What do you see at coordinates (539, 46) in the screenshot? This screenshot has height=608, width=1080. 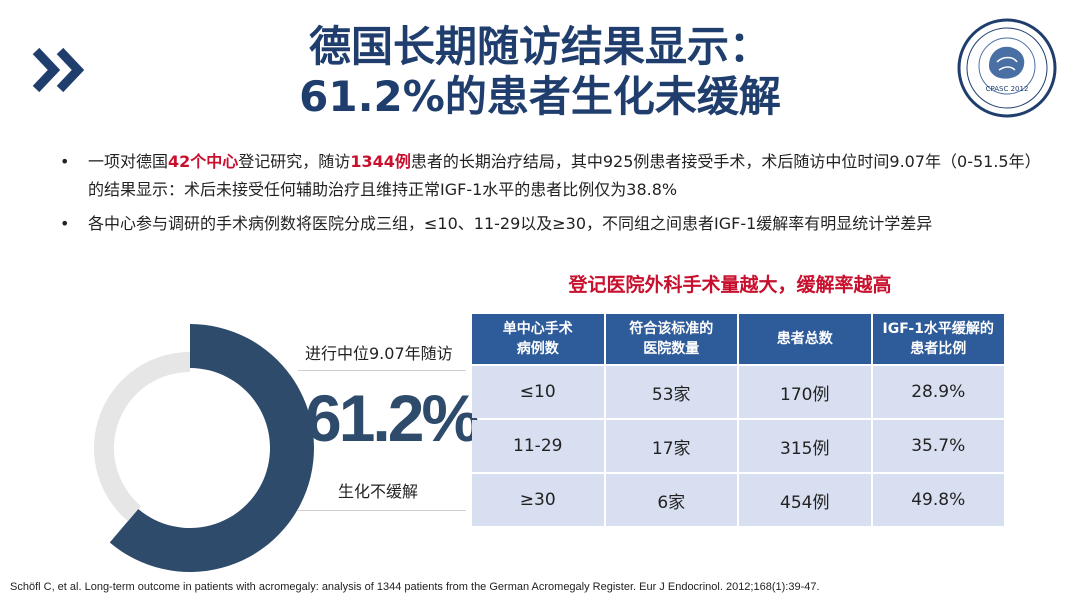 I see `title-line-1: 德国长期随访结果显示：` at bounding box center [539, 46].